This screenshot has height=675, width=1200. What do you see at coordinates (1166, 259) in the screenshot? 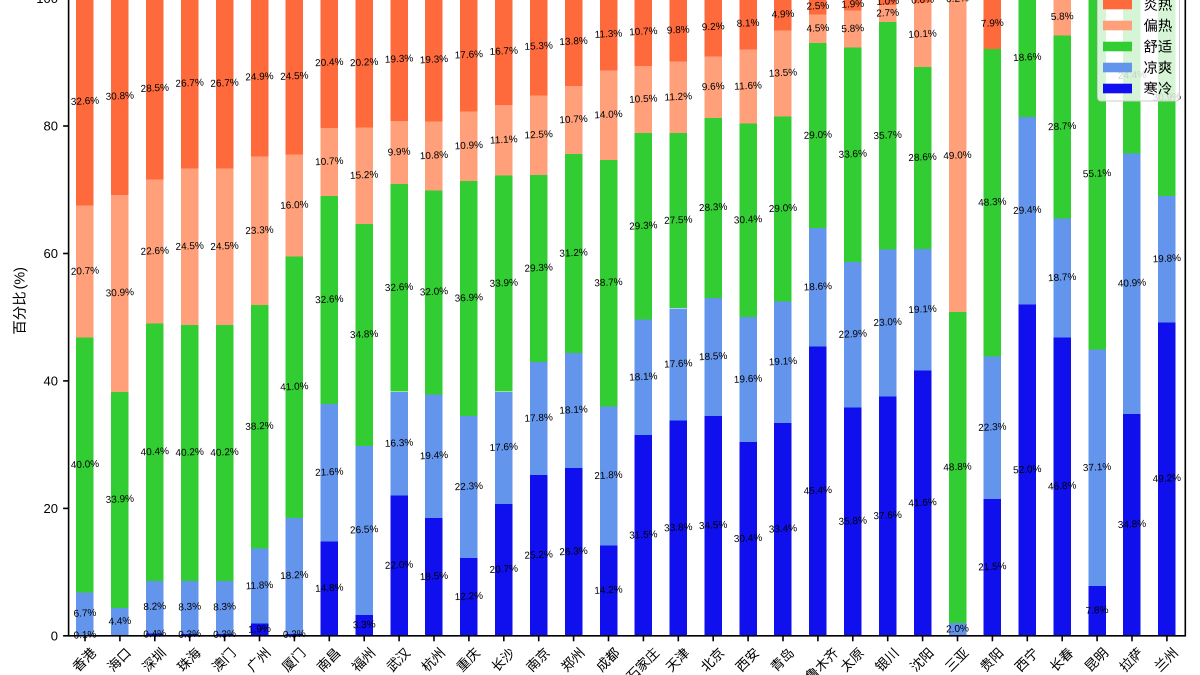
I see `svg-text: 19.8%` at bounding box center [1166, 259].